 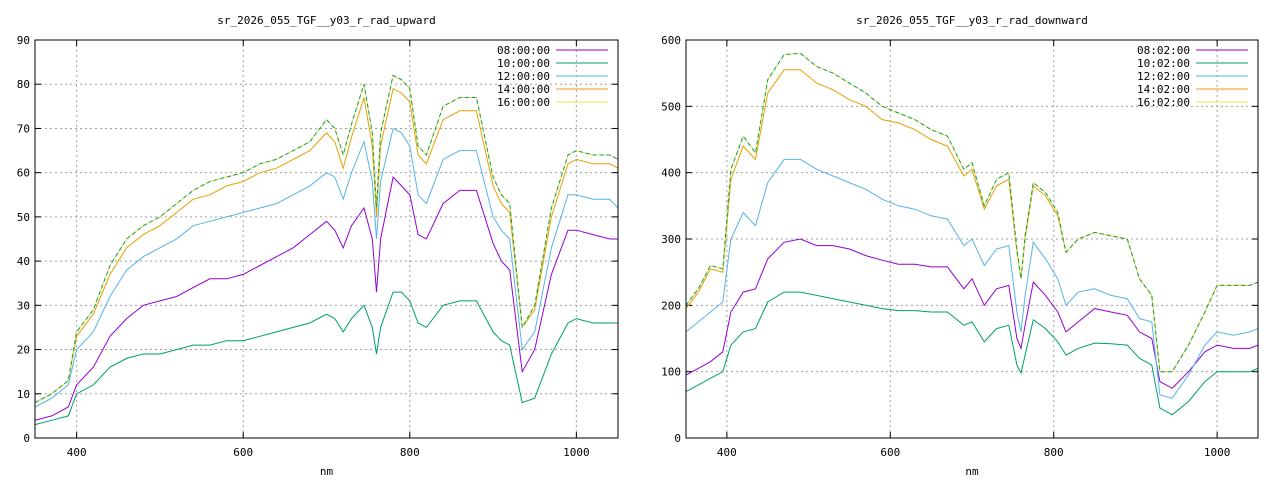 I want to click on y-tick-label: 50, so click(x=23, y=217).